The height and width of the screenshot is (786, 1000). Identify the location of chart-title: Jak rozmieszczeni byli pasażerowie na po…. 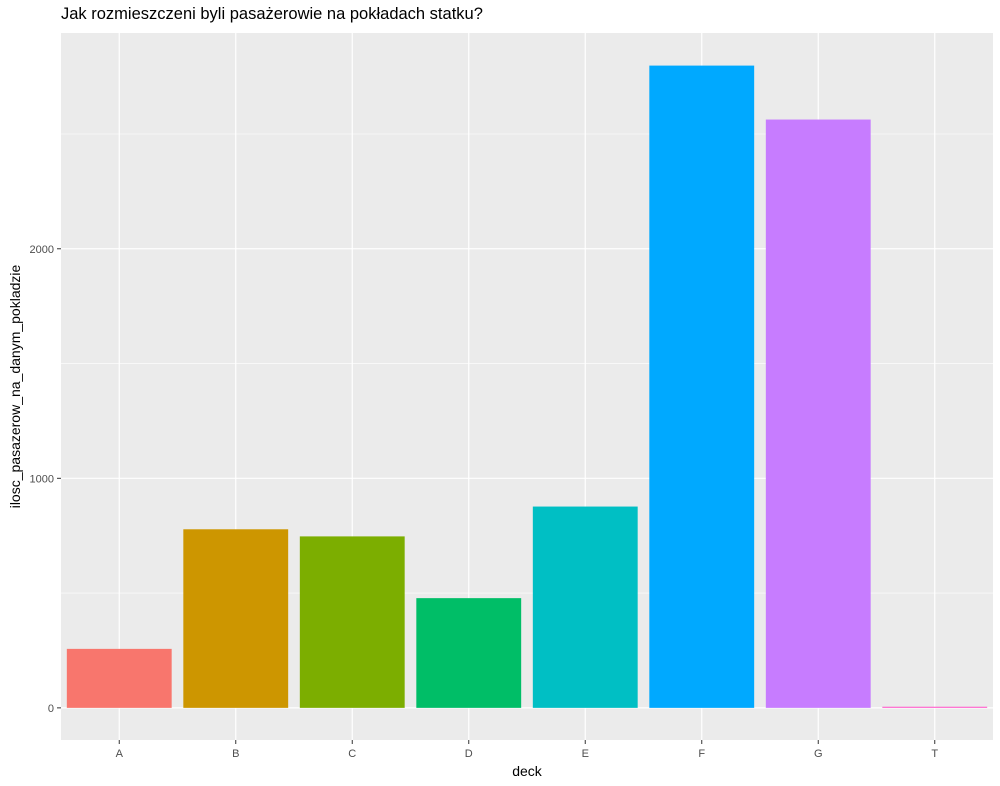
(272, 14).